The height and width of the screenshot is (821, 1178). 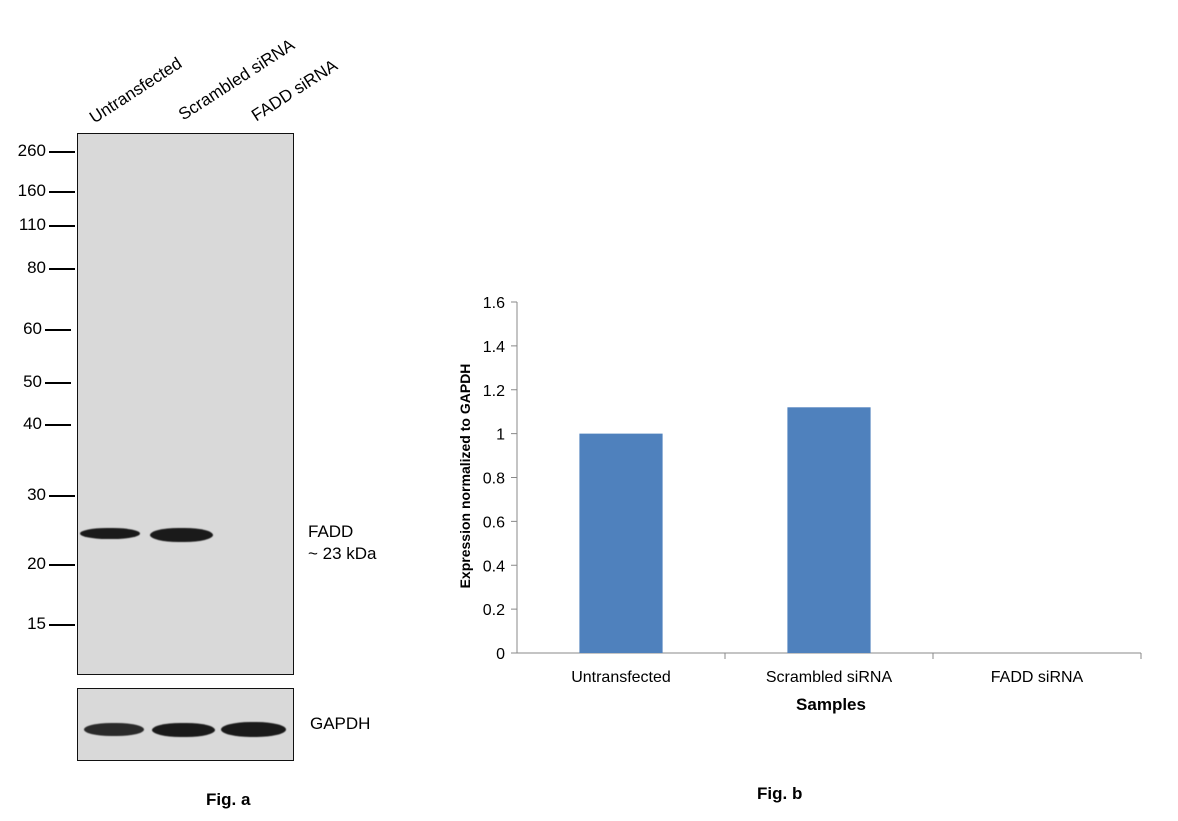 What do you see at coordinates (32, 423) in the screenshot?
I see `mw-label-40: 40` at bounding box center [32, 423].